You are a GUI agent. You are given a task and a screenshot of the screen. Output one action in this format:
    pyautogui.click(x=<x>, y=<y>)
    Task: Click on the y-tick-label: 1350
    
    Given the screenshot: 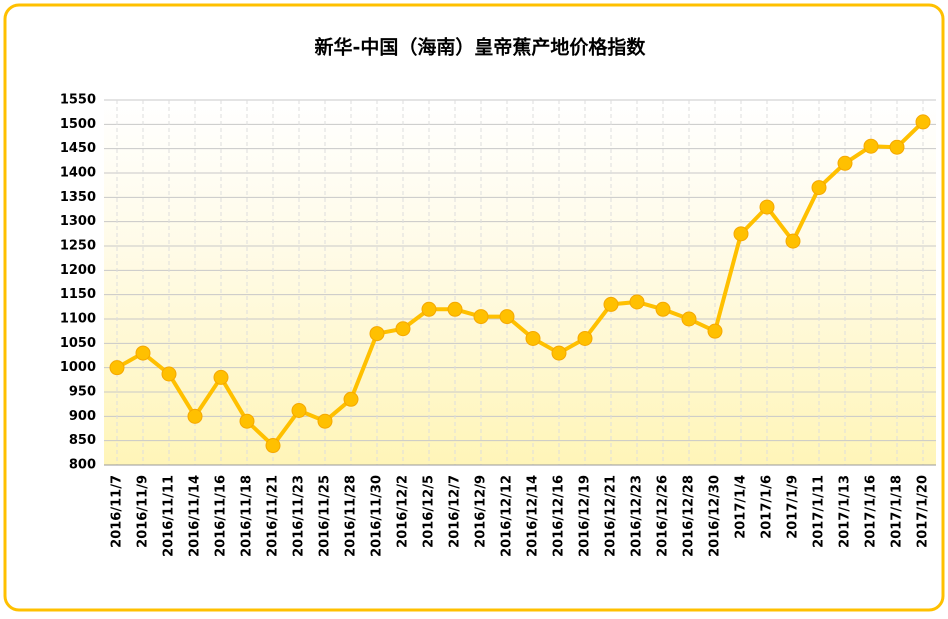 What is the action you would take?
    pyautogui.click(x=78, y=197)
    